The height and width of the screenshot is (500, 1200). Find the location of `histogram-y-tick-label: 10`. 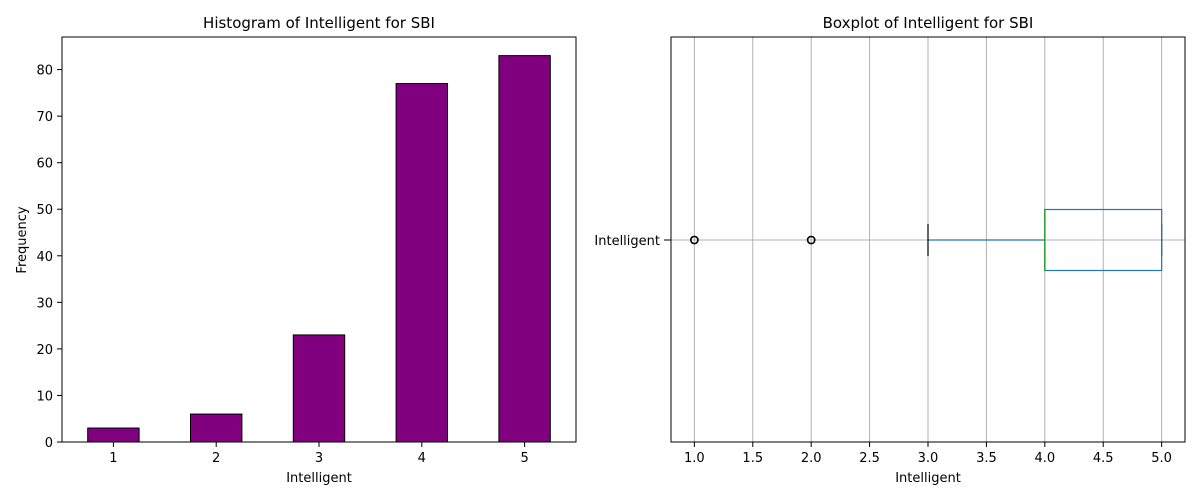

histogram-y-tick-label: 10 is located at coordinates (44, 396).